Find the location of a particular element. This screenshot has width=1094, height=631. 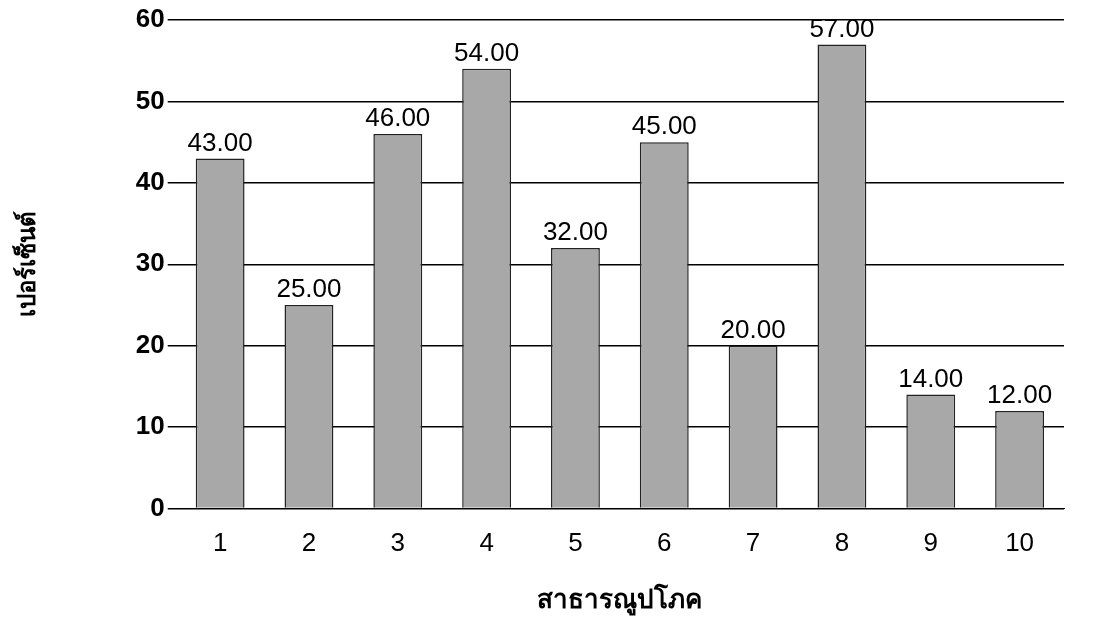

x-axis-title: สาธารณูปโภค is located at coordinates (620, 600).